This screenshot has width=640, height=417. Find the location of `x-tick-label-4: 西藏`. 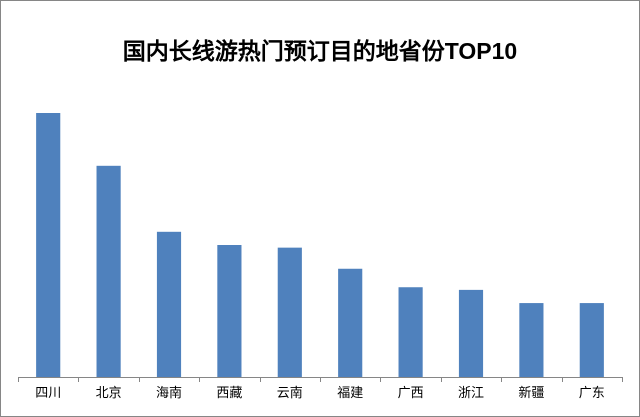

x-tick-label-4: 西藏 is located at coordinates (229, 392).